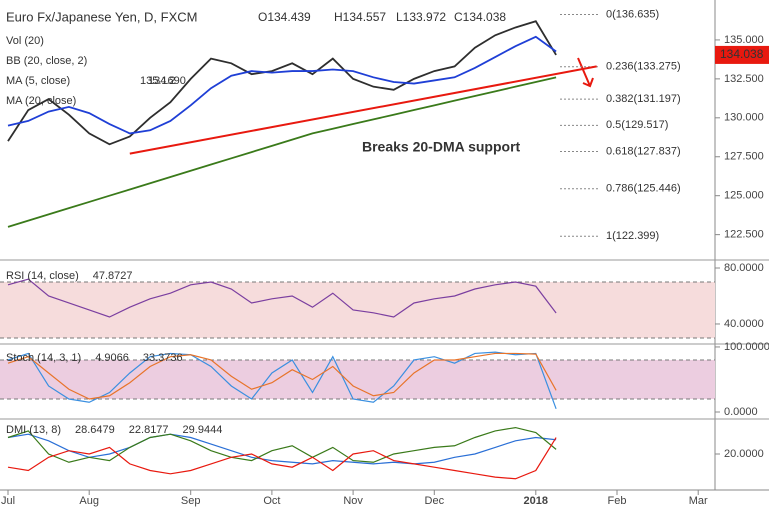  I want to click on legend-label: 28.6479, so click(95, 430).